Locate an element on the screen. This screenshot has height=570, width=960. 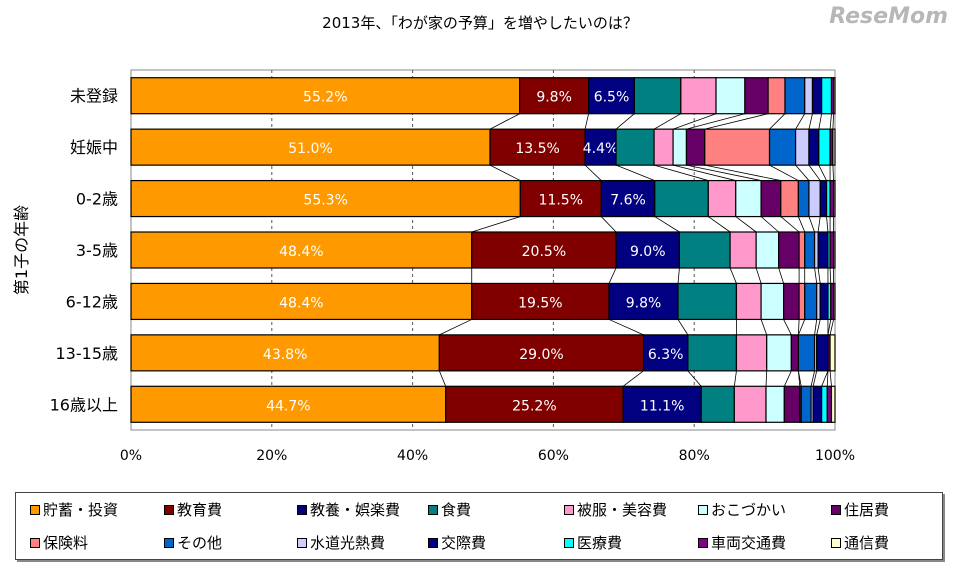
legend-label: 車両交通費 is located at coordinates (749, 543).